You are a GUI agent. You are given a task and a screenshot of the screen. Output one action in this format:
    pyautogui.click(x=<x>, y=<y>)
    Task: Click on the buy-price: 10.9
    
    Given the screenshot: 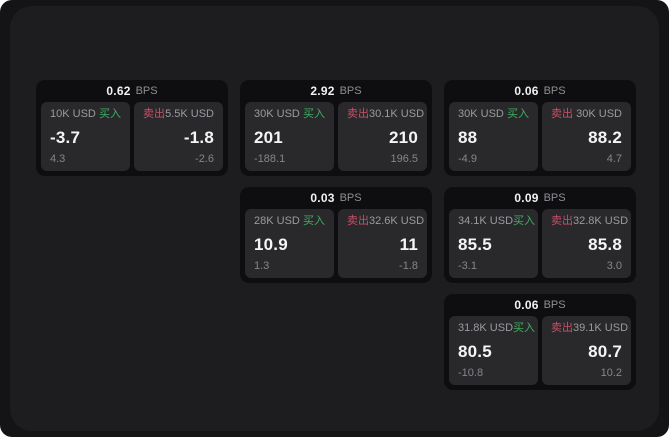 What is the action you would take?
    pyautogui.click(x=271, y=244)
    